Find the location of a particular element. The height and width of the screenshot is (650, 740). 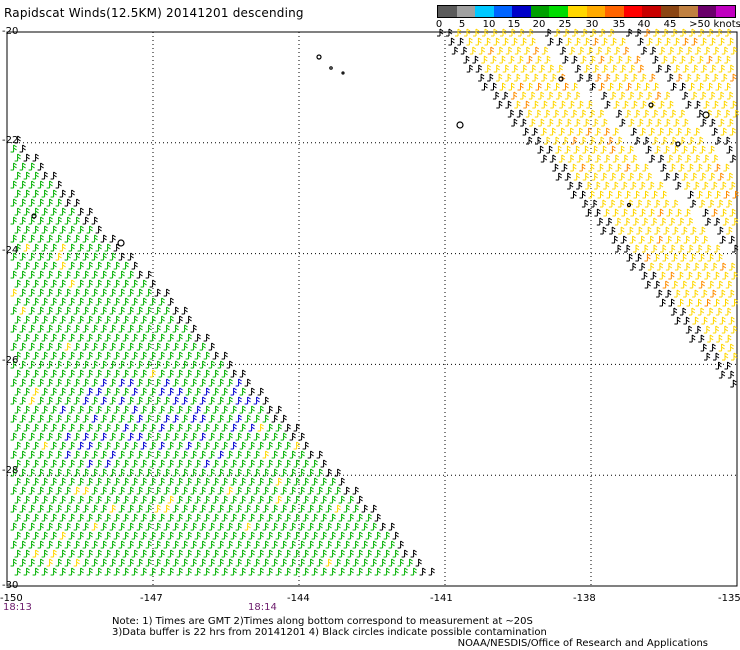

time-label-1814: 18:14 is located at coordinates (262, 607).